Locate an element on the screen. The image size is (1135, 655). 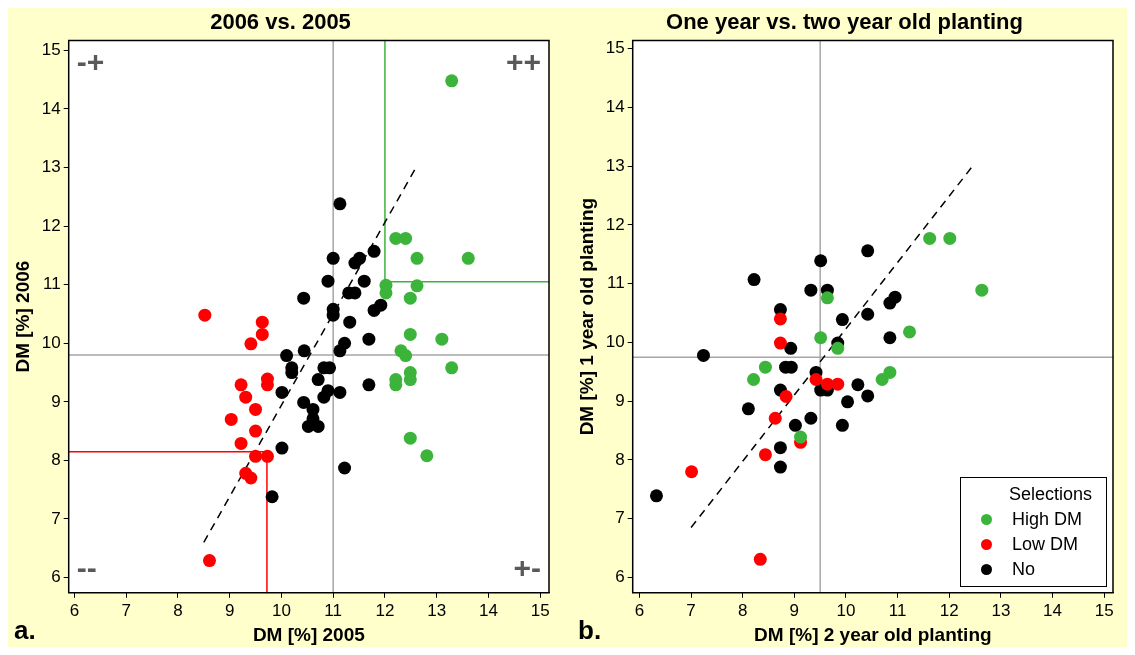
x-tick-label: 15 is located at coordinates (1104, 610).